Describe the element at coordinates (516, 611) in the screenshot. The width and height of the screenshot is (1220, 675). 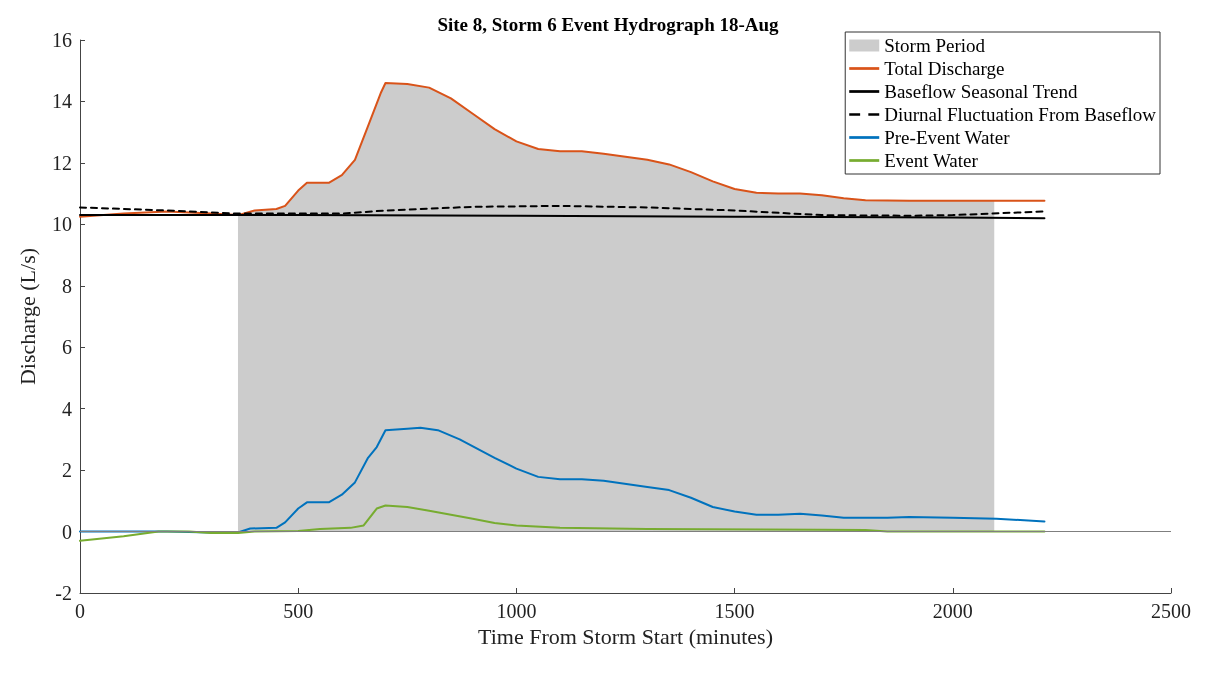
I see `x-tick-label: 1000` at that location.